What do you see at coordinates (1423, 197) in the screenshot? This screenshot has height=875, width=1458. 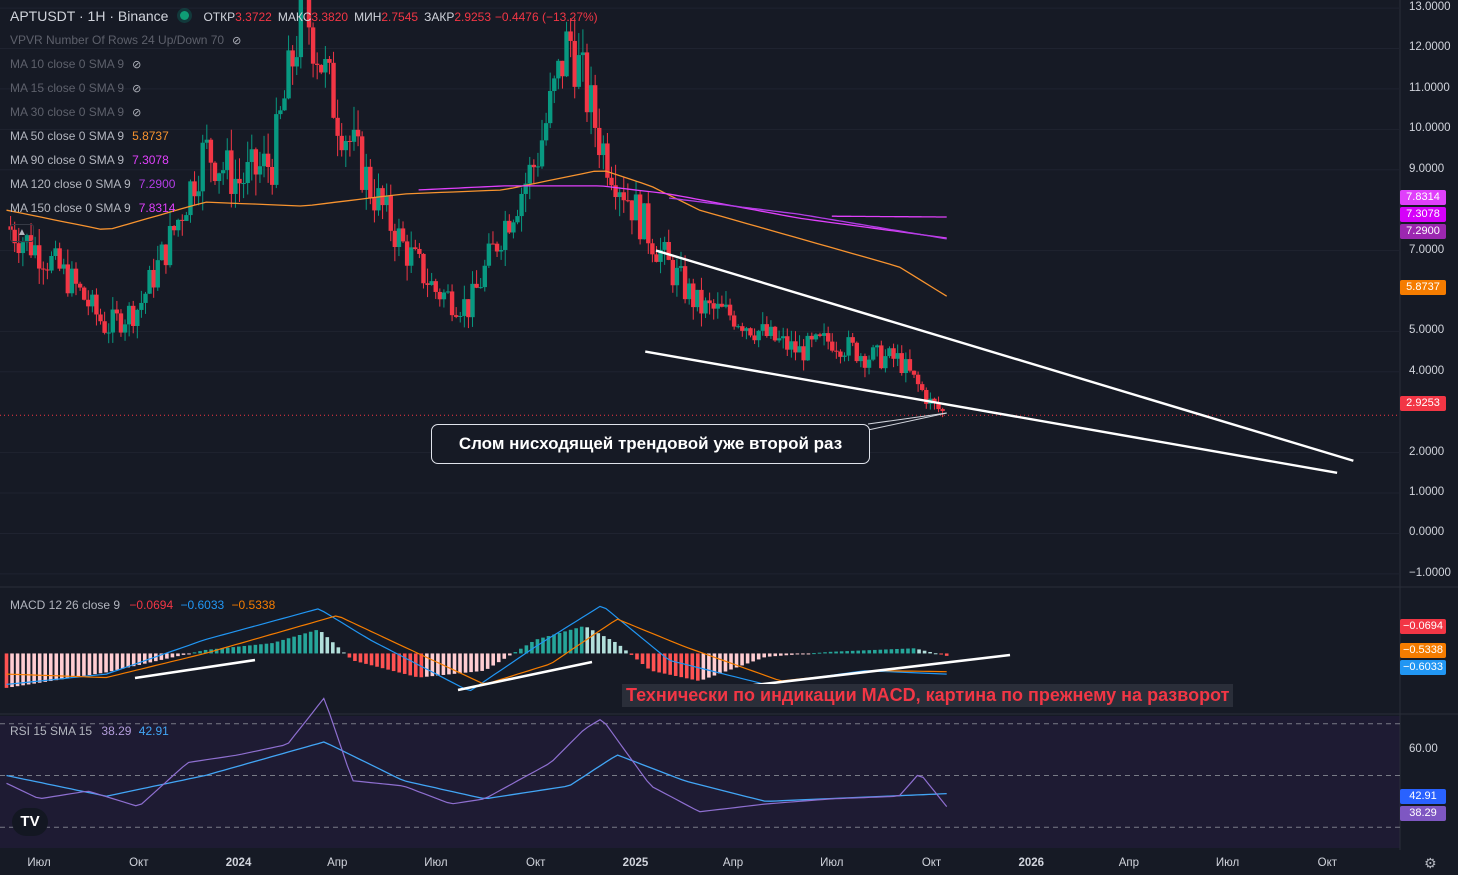 I see `price-badge: 7.8314` at bounding box center [1423, 197].